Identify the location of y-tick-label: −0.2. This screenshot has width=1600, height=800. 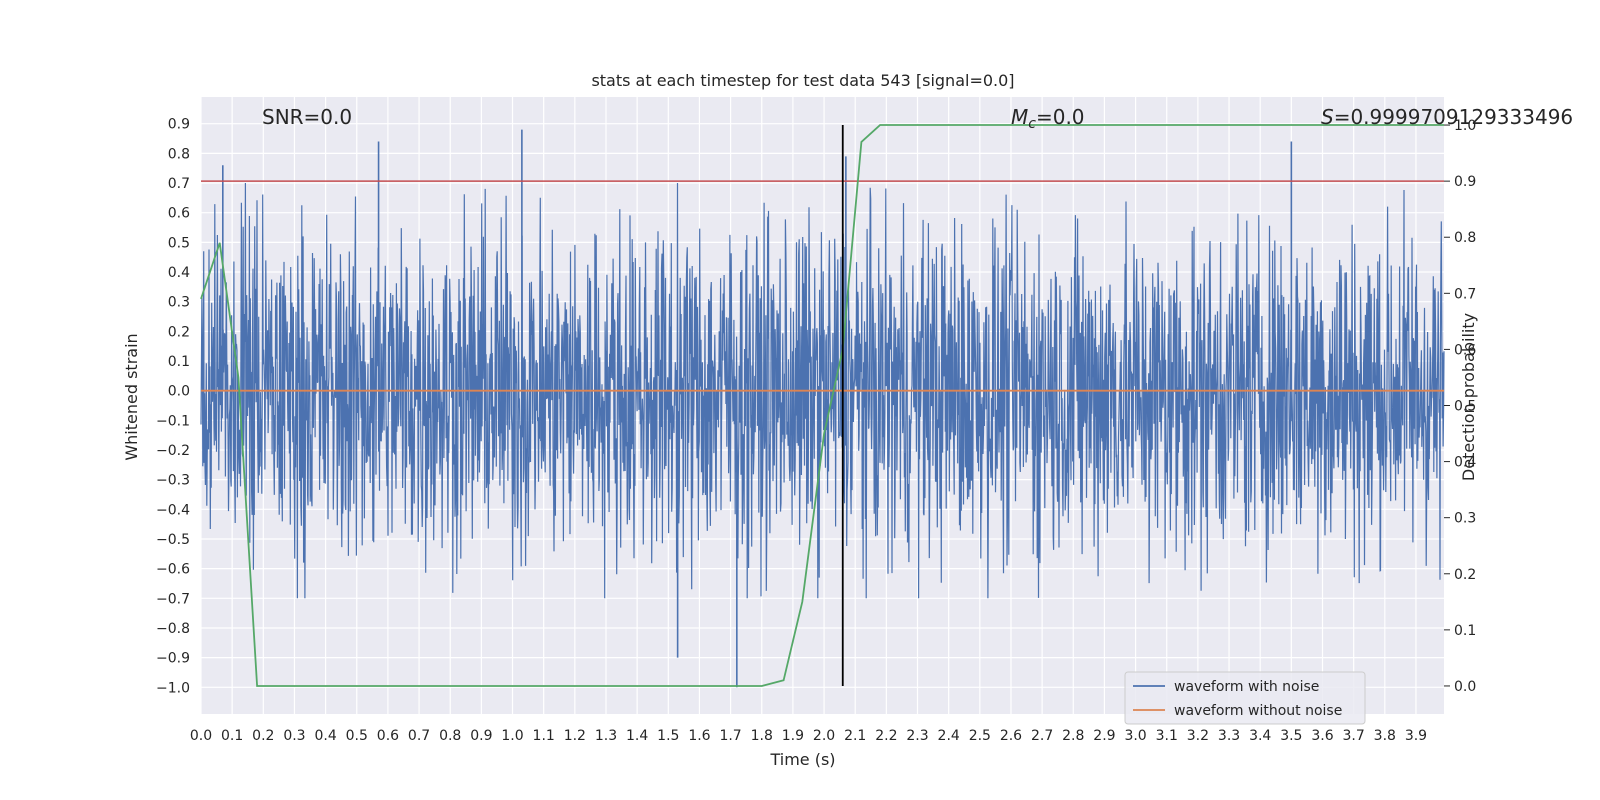
(173, 451).